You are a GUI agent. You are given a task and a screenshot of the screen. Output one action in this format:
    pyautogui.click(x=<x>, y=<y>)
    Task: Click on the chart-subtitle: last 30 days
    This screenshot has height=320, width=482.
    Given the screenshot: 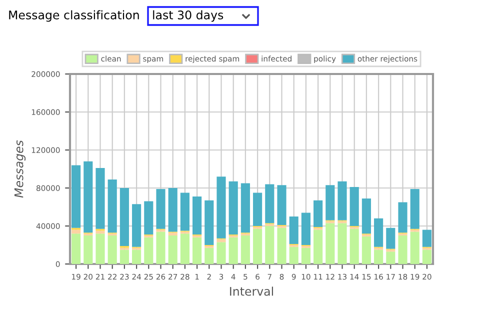 What is the action you would take?
    pyautogui.click(x=188, y=16)
    